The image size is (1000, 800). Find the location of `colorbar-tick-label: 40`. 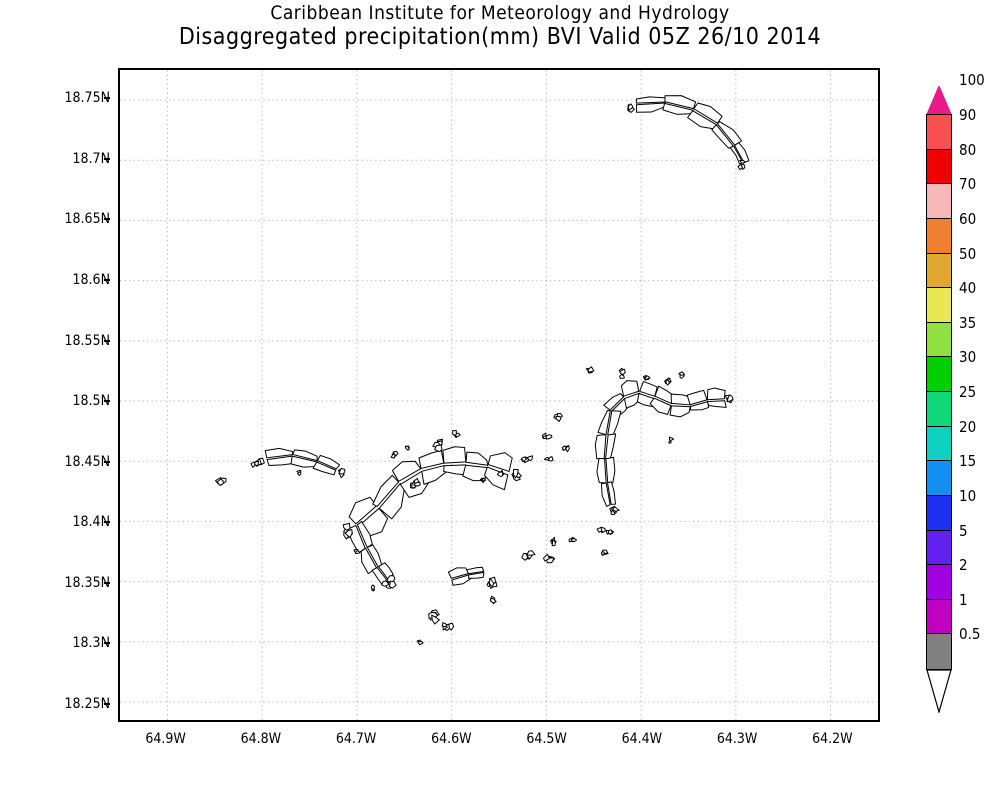

colorbar-tick-label: 40 is located at coordinates (968, 288).